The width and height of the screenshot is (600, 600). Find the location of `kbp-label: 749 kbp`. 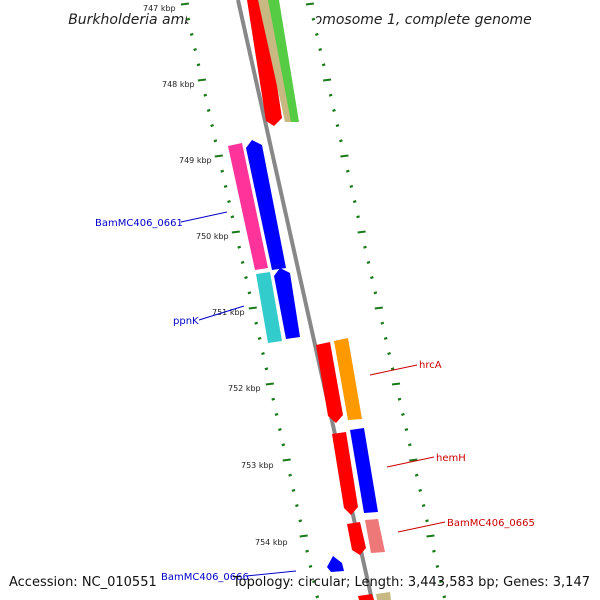

kbp-label: 749 kbp is located at coordinates (195, 160).